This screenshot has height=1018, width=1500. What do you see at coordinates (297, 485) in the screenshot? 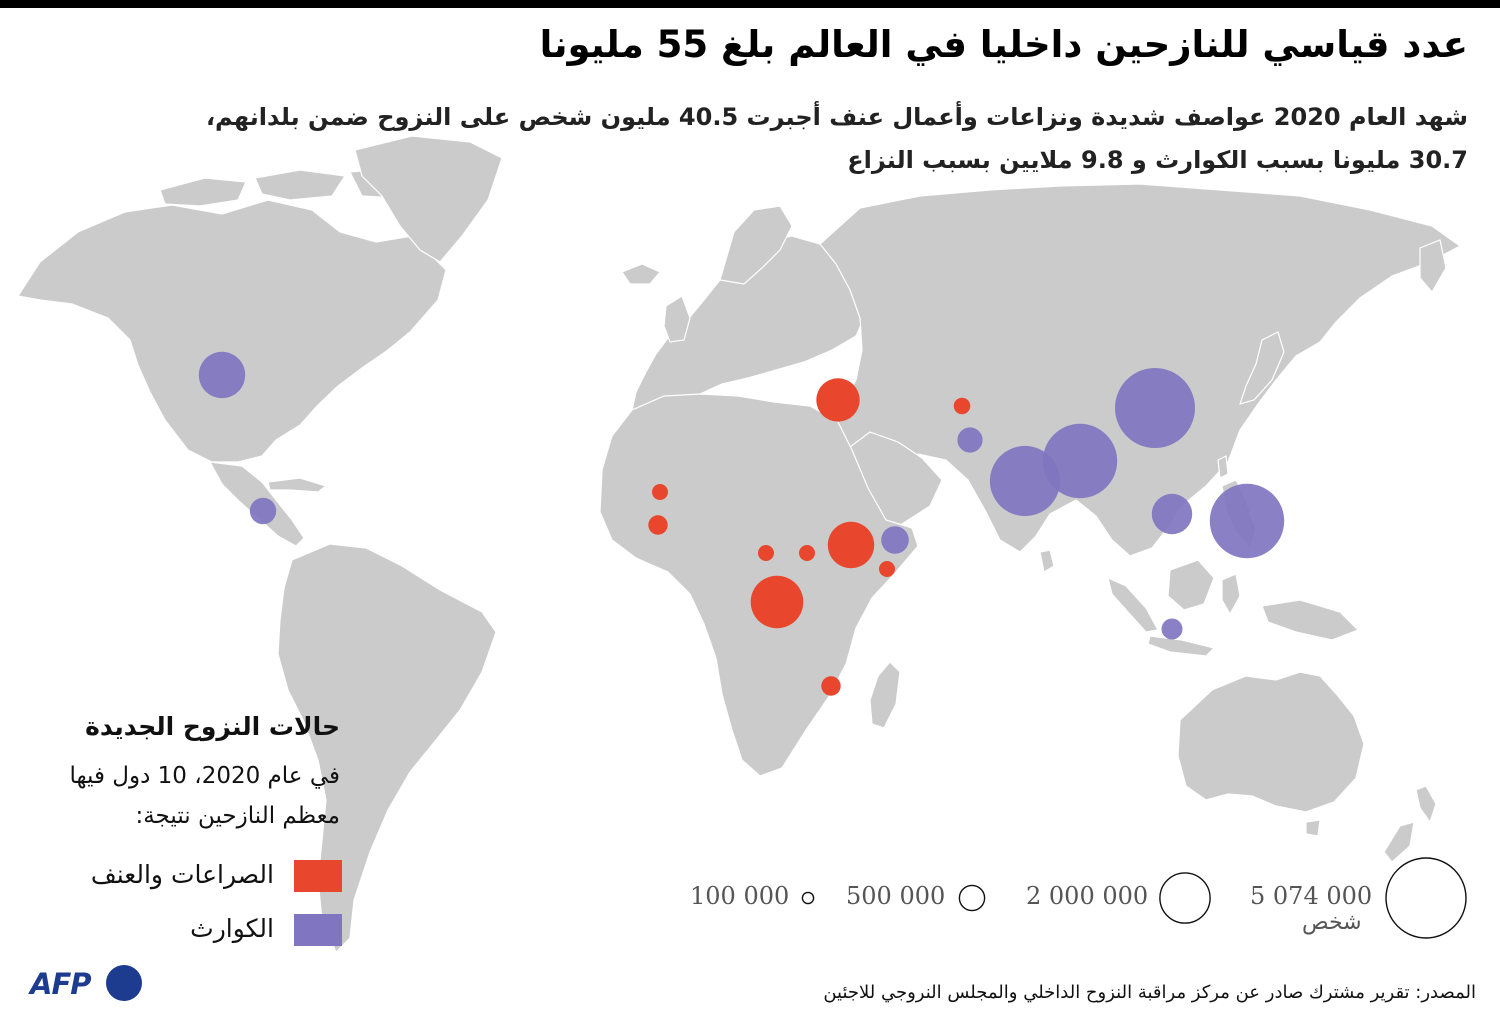
I see `land-caribbean` at bounding box center [297, 485].